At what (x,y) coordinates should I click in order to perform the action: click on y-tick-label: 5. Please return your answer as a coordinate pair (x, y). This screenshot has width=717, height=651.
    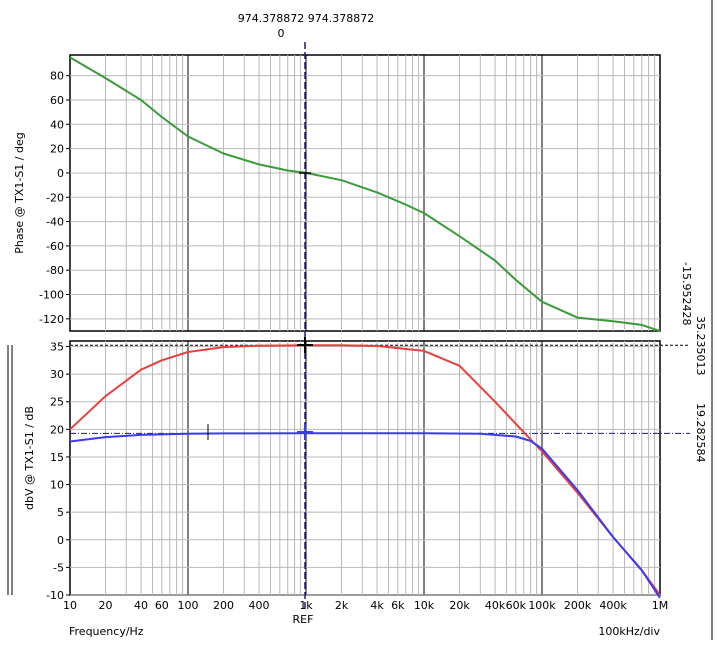
    Looking at the image, I should click on (60, 512).